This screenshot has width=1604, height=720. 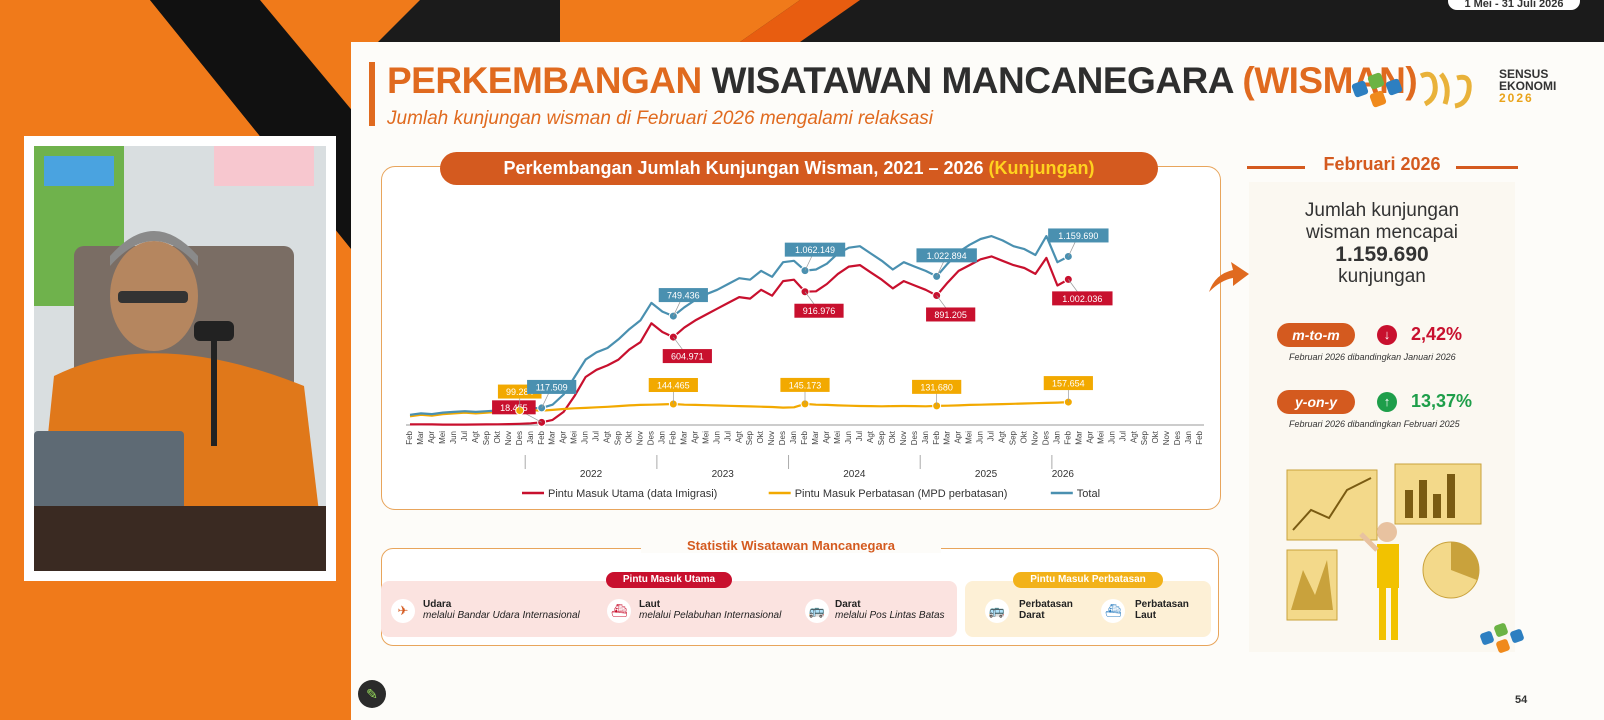 I want to click on sensus-ekonomi-logo: SENSUS EKONOMI 2026, so click(x=1527, y=86).